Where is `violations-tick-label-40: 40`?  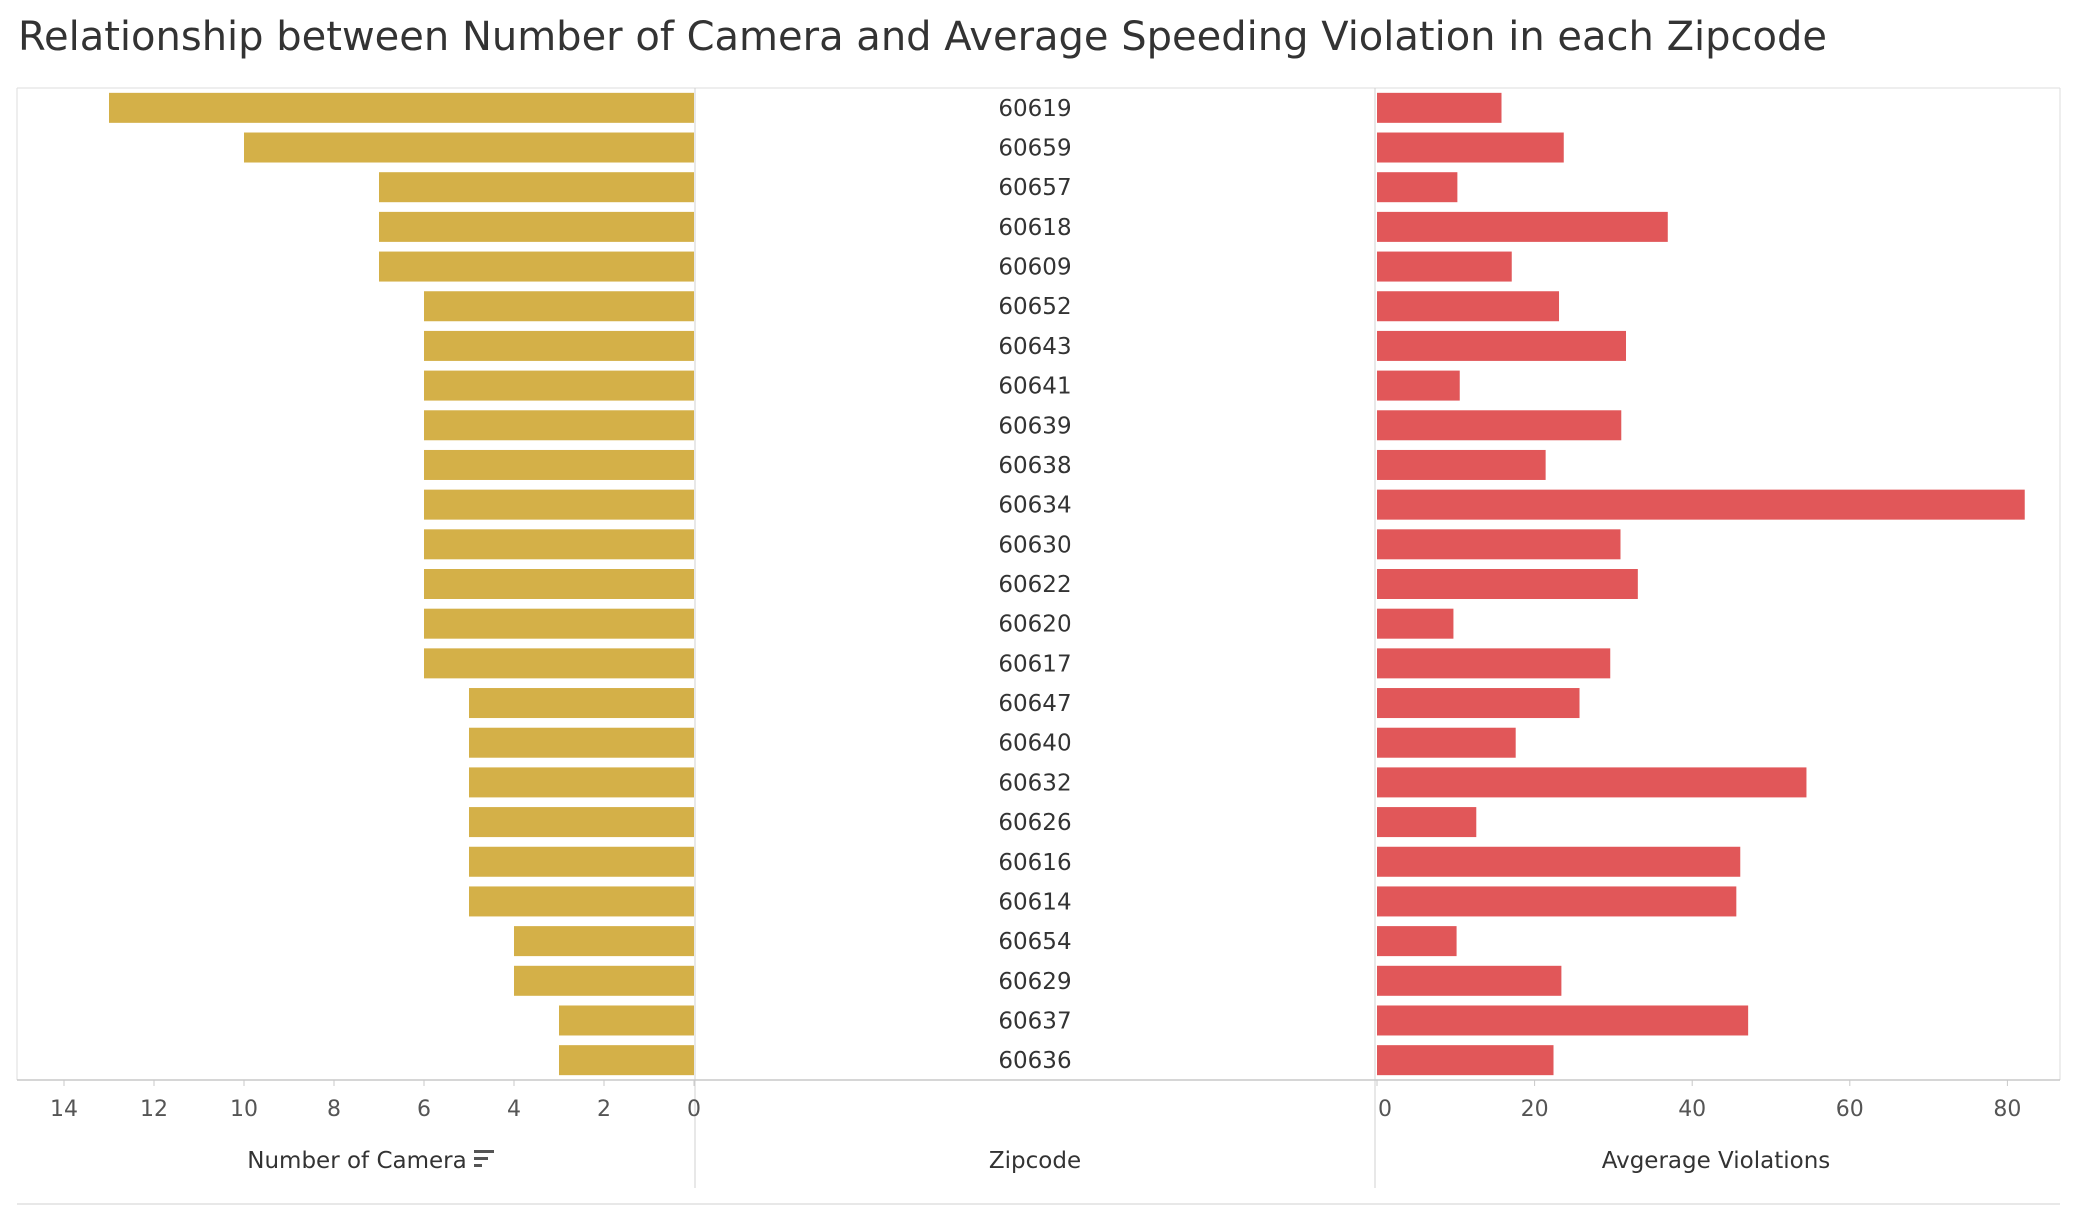 violations-tick-label-40: 40 is located at coordinates (1692, 1109).